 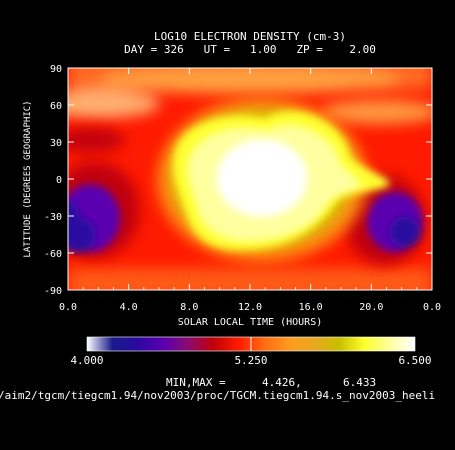 What do you see at coordinates (311, 307) in the screenshot?
I see `x-tick-label: 16.0` at bounding box center [311, 307].